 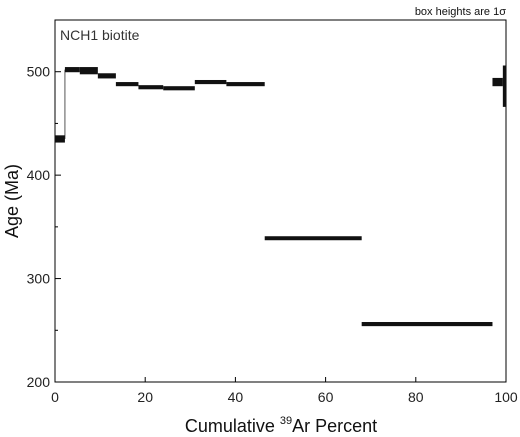 I want to click on y-tick-label-500: 500, so click(x=39, y=72).